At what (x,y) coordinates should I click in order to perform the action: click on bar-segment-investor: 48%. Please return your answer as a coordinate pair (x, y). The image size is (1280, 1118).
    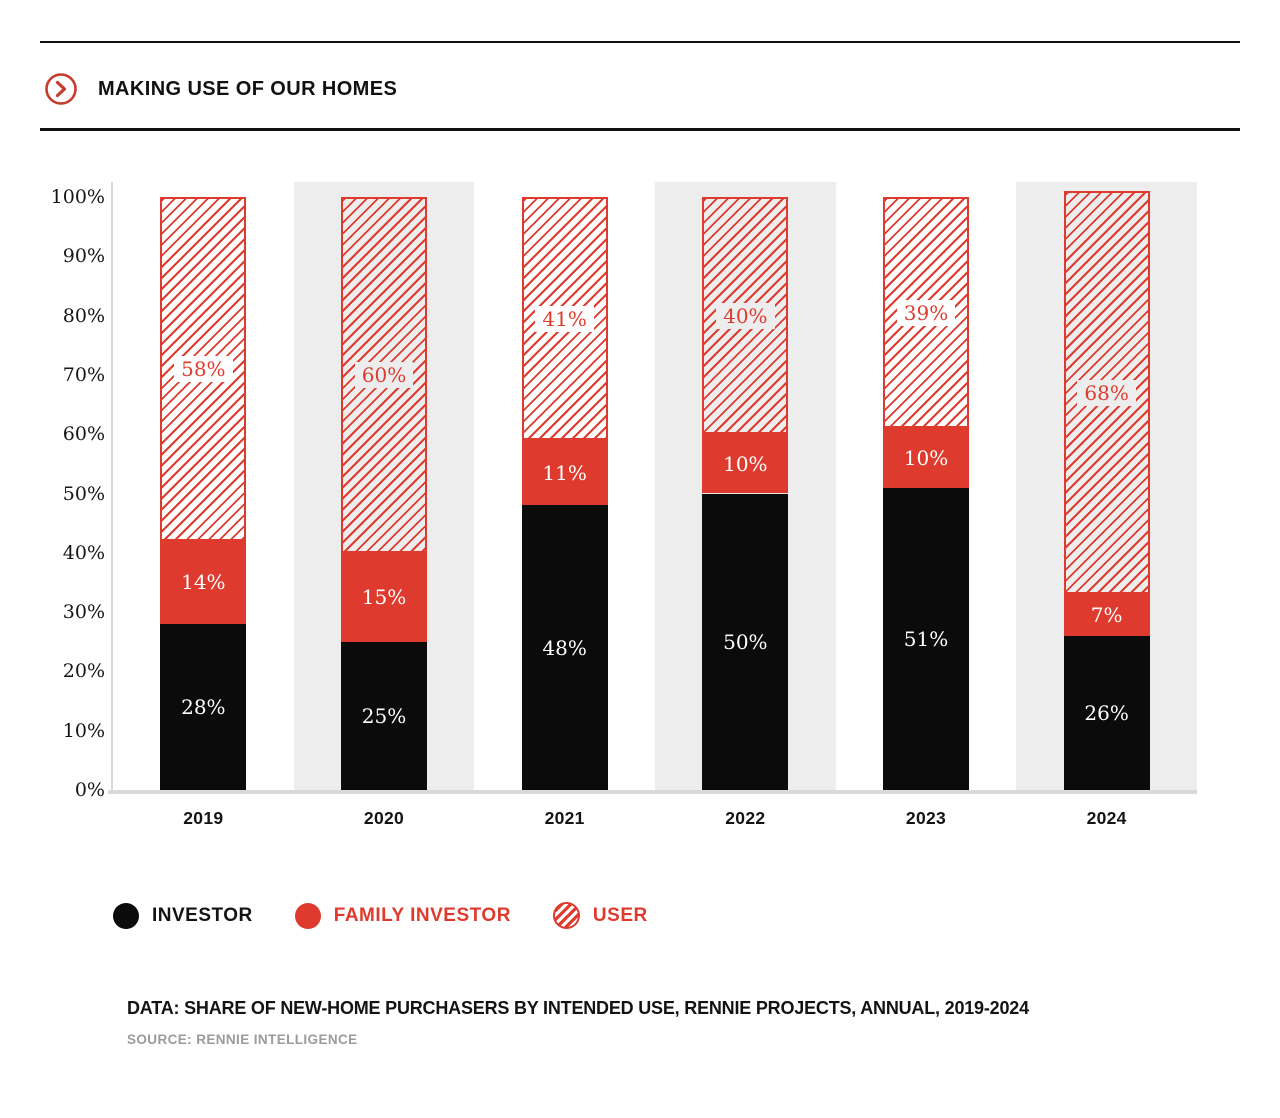
    Looking at the image, I should click on (564, 647).